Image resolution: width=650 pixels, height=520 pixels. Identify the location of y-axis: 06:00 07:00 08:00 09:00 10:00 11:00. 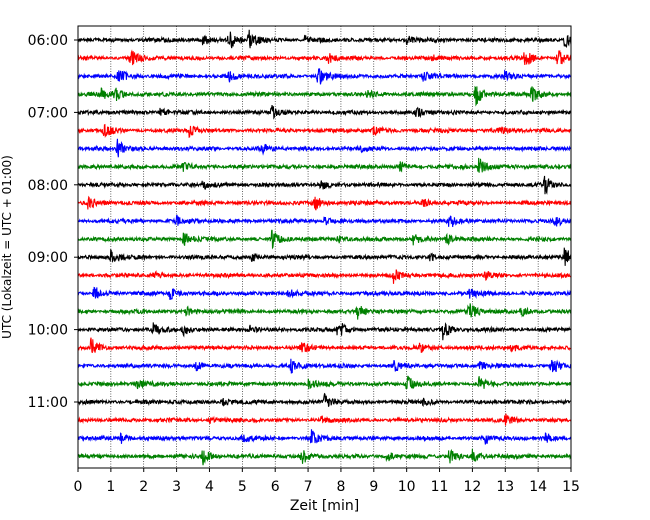
(53, 222).